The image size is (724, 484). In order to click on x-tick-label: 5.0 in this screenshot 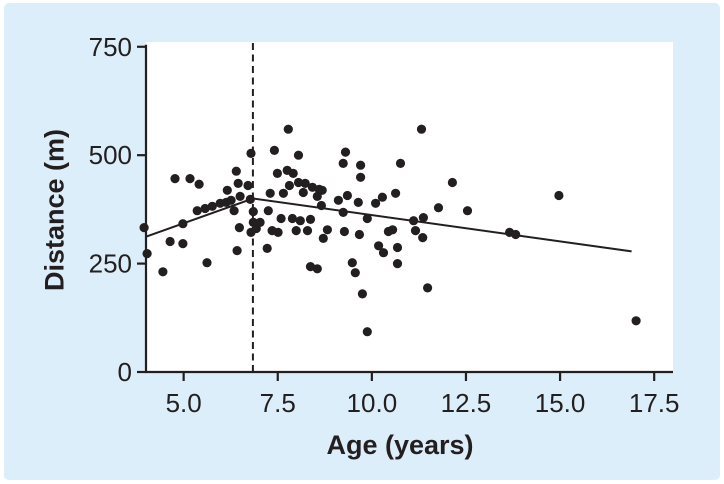, I will do `click(184, 403)`.